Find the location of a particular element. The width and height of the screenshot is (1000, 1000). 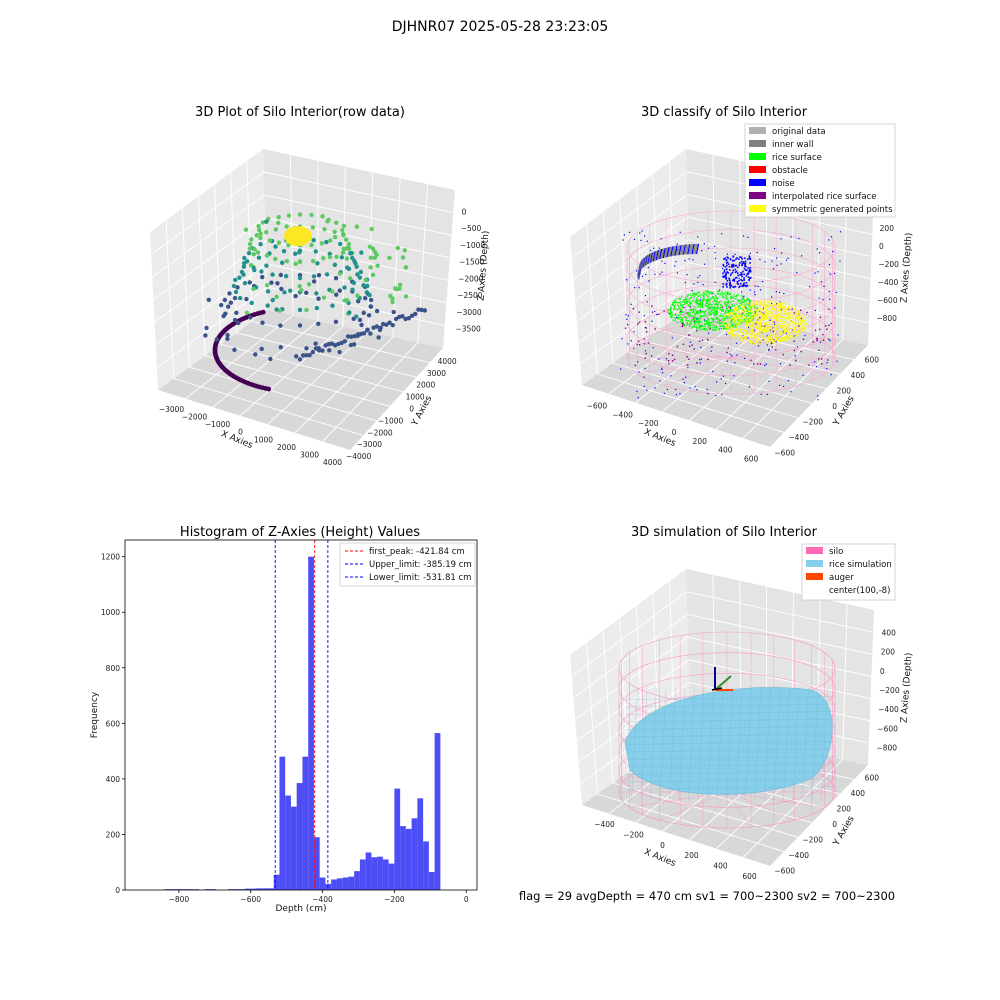

raw-z-tick-label: 0 is located at coordinates (464, 211).